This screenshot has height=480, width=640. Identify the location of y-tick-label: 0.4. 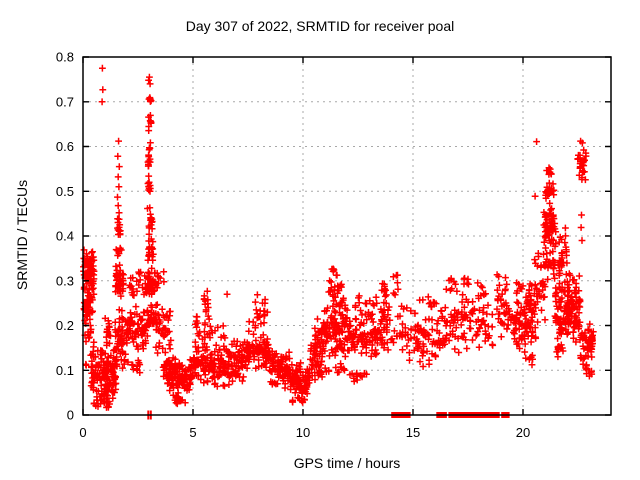
(65, 236).